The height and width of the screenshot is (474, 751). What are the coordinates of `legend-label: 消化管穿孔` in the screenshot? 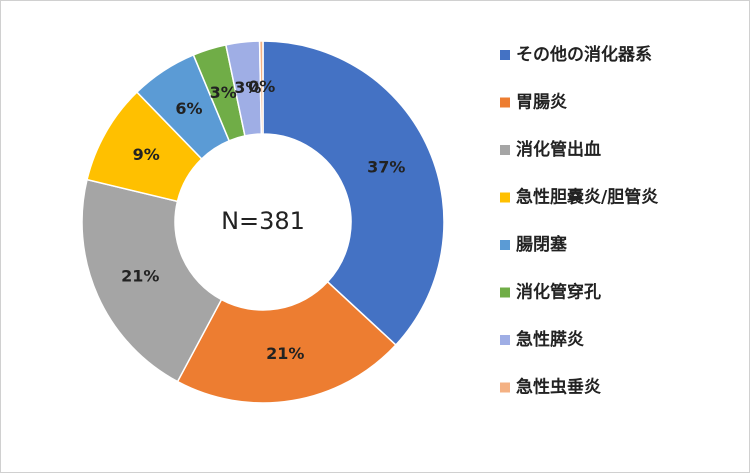 It's located at (558, 292).